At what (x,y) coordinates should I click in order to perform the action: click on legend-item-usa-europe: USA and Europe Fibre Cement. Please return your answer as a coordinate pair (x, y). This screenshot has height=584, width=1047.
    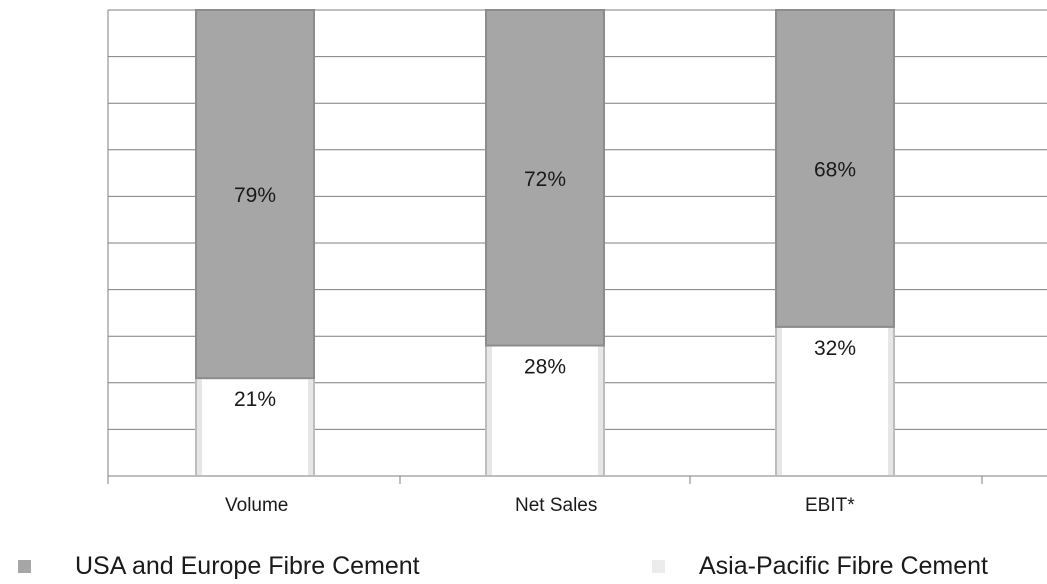
    Looking at the image, I should click on (219, 566).